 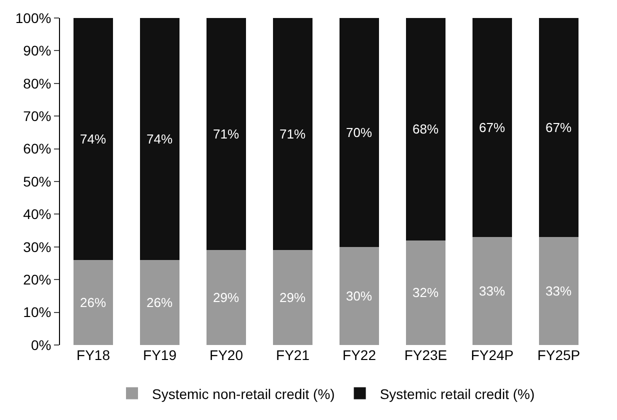 I want to click on y-tick-label: 60%, so click(x=37, y=148).